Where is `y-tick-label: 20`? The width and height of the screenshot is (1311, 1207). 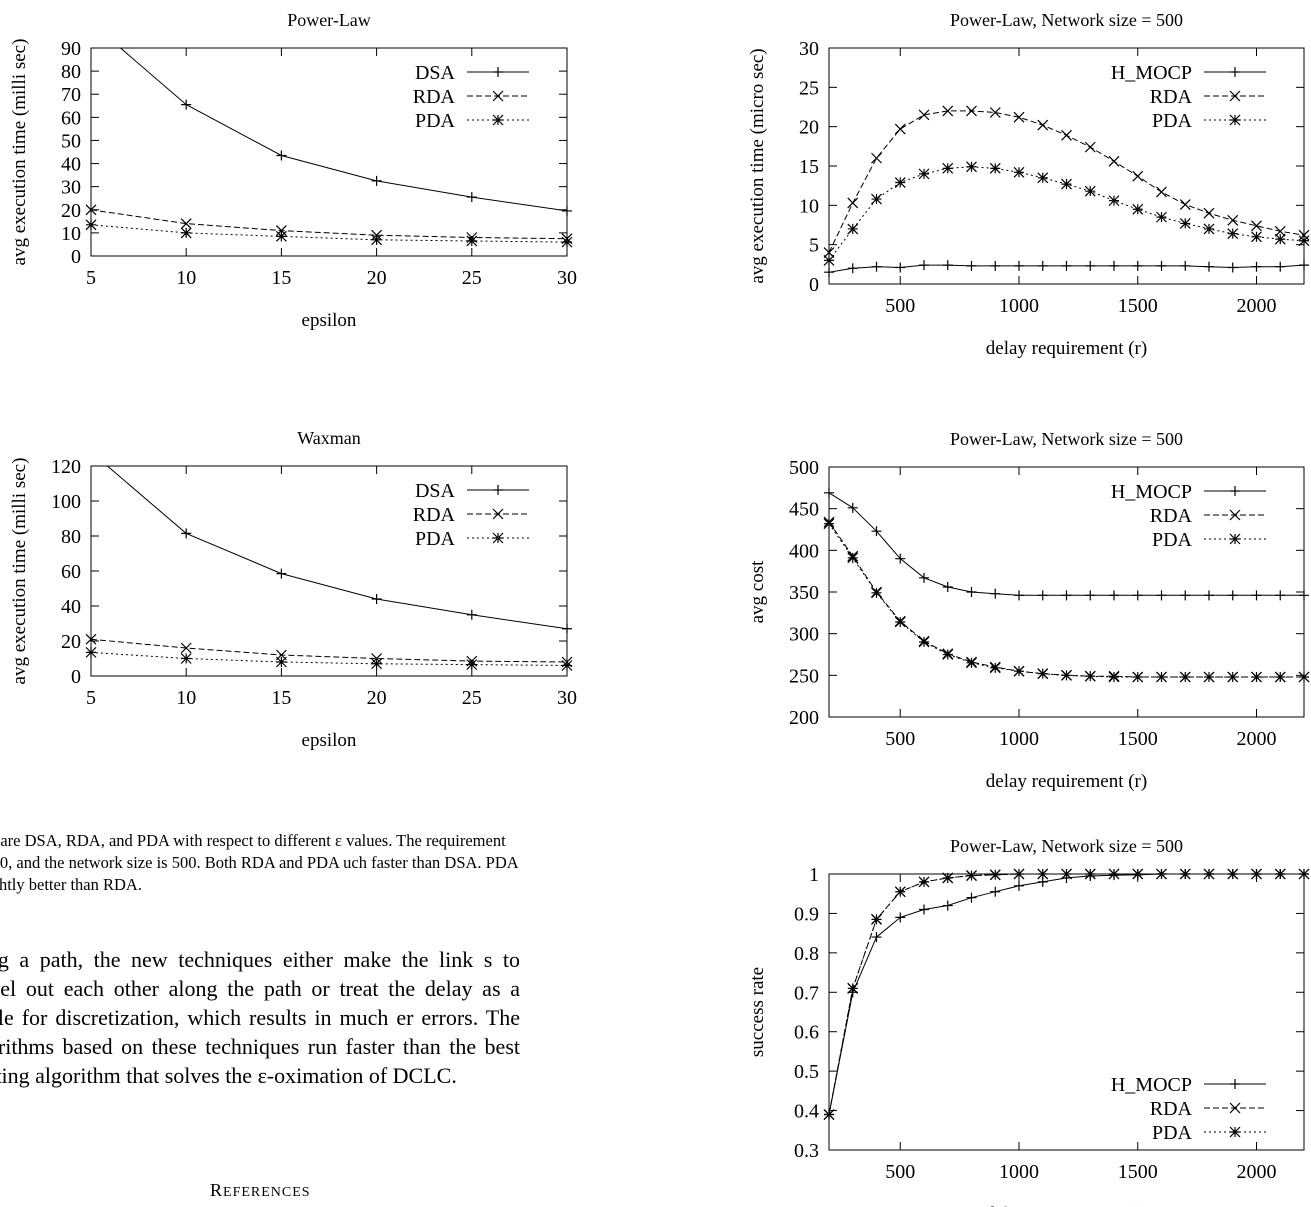
y-tick-label: 20 is located at coordinates (71, 211).